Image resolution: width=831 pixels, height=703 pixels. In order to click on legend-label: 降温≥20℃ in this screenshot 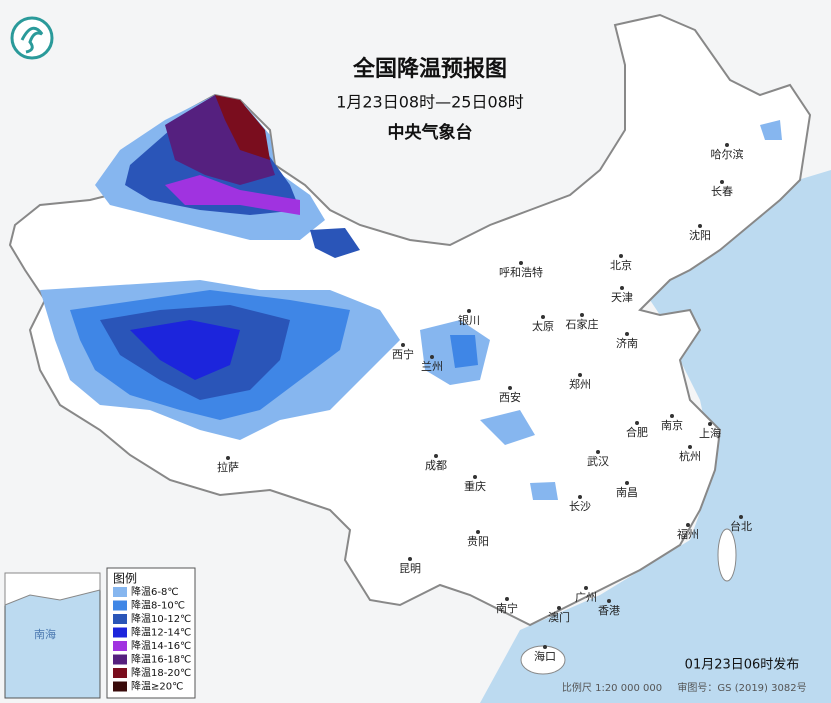, I will do `click(157, 686)`.